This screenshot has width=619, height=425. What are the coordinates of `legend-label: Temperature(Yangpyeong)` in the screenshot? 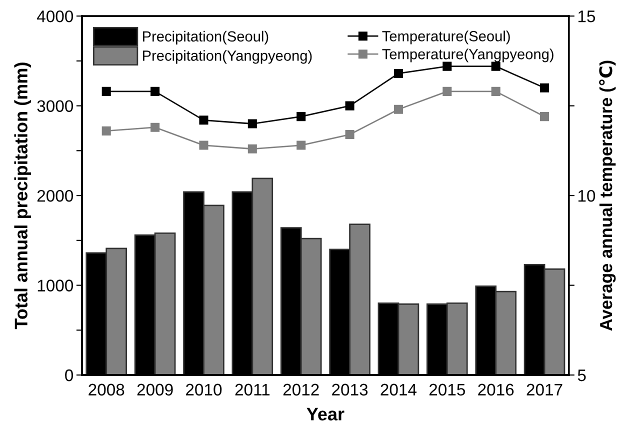 It's located at (468, 55).